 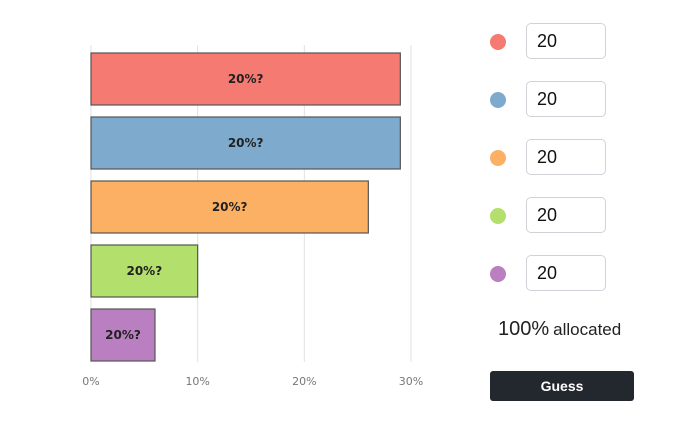 I want to click on x-tick-label: 10%, so click(x=197, y=381).